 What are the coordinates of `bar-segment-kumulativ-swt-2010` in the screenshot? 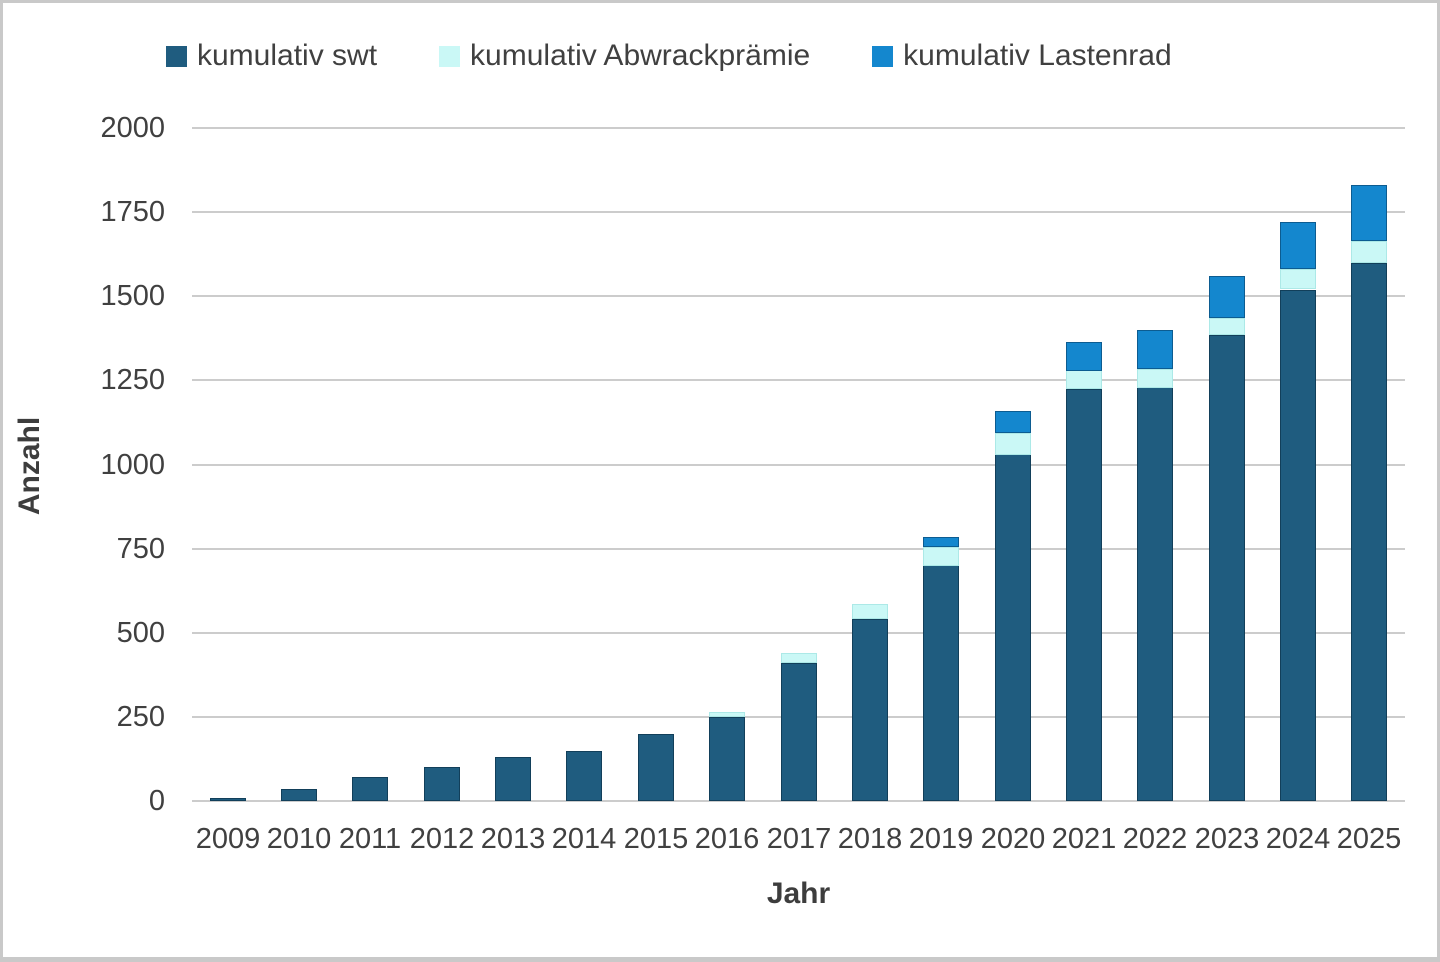 It's located at (299, 795).